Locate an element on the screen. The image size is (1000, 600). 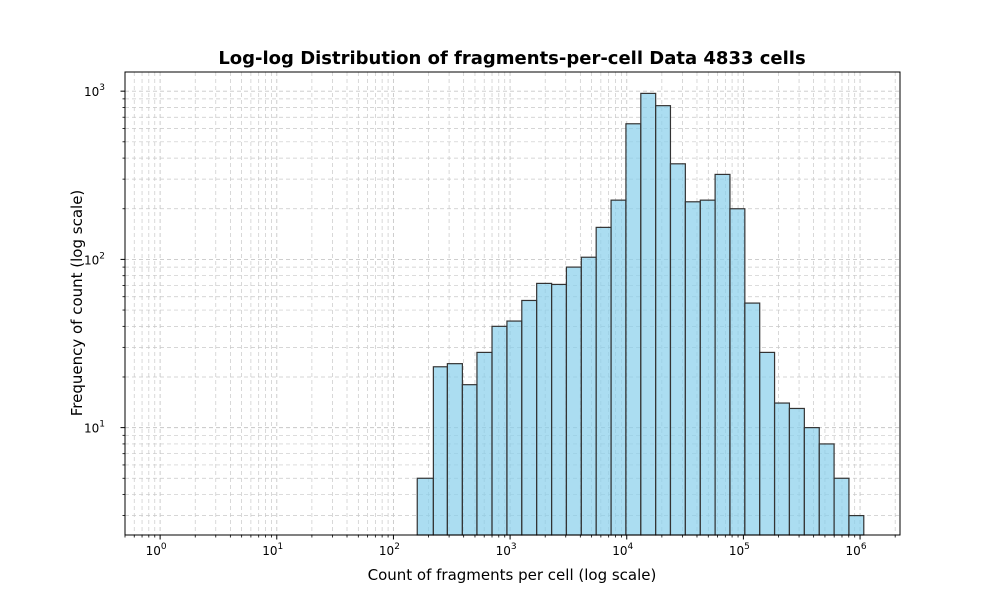
y-tick-label: 10² is located at coordinates (94, 259).